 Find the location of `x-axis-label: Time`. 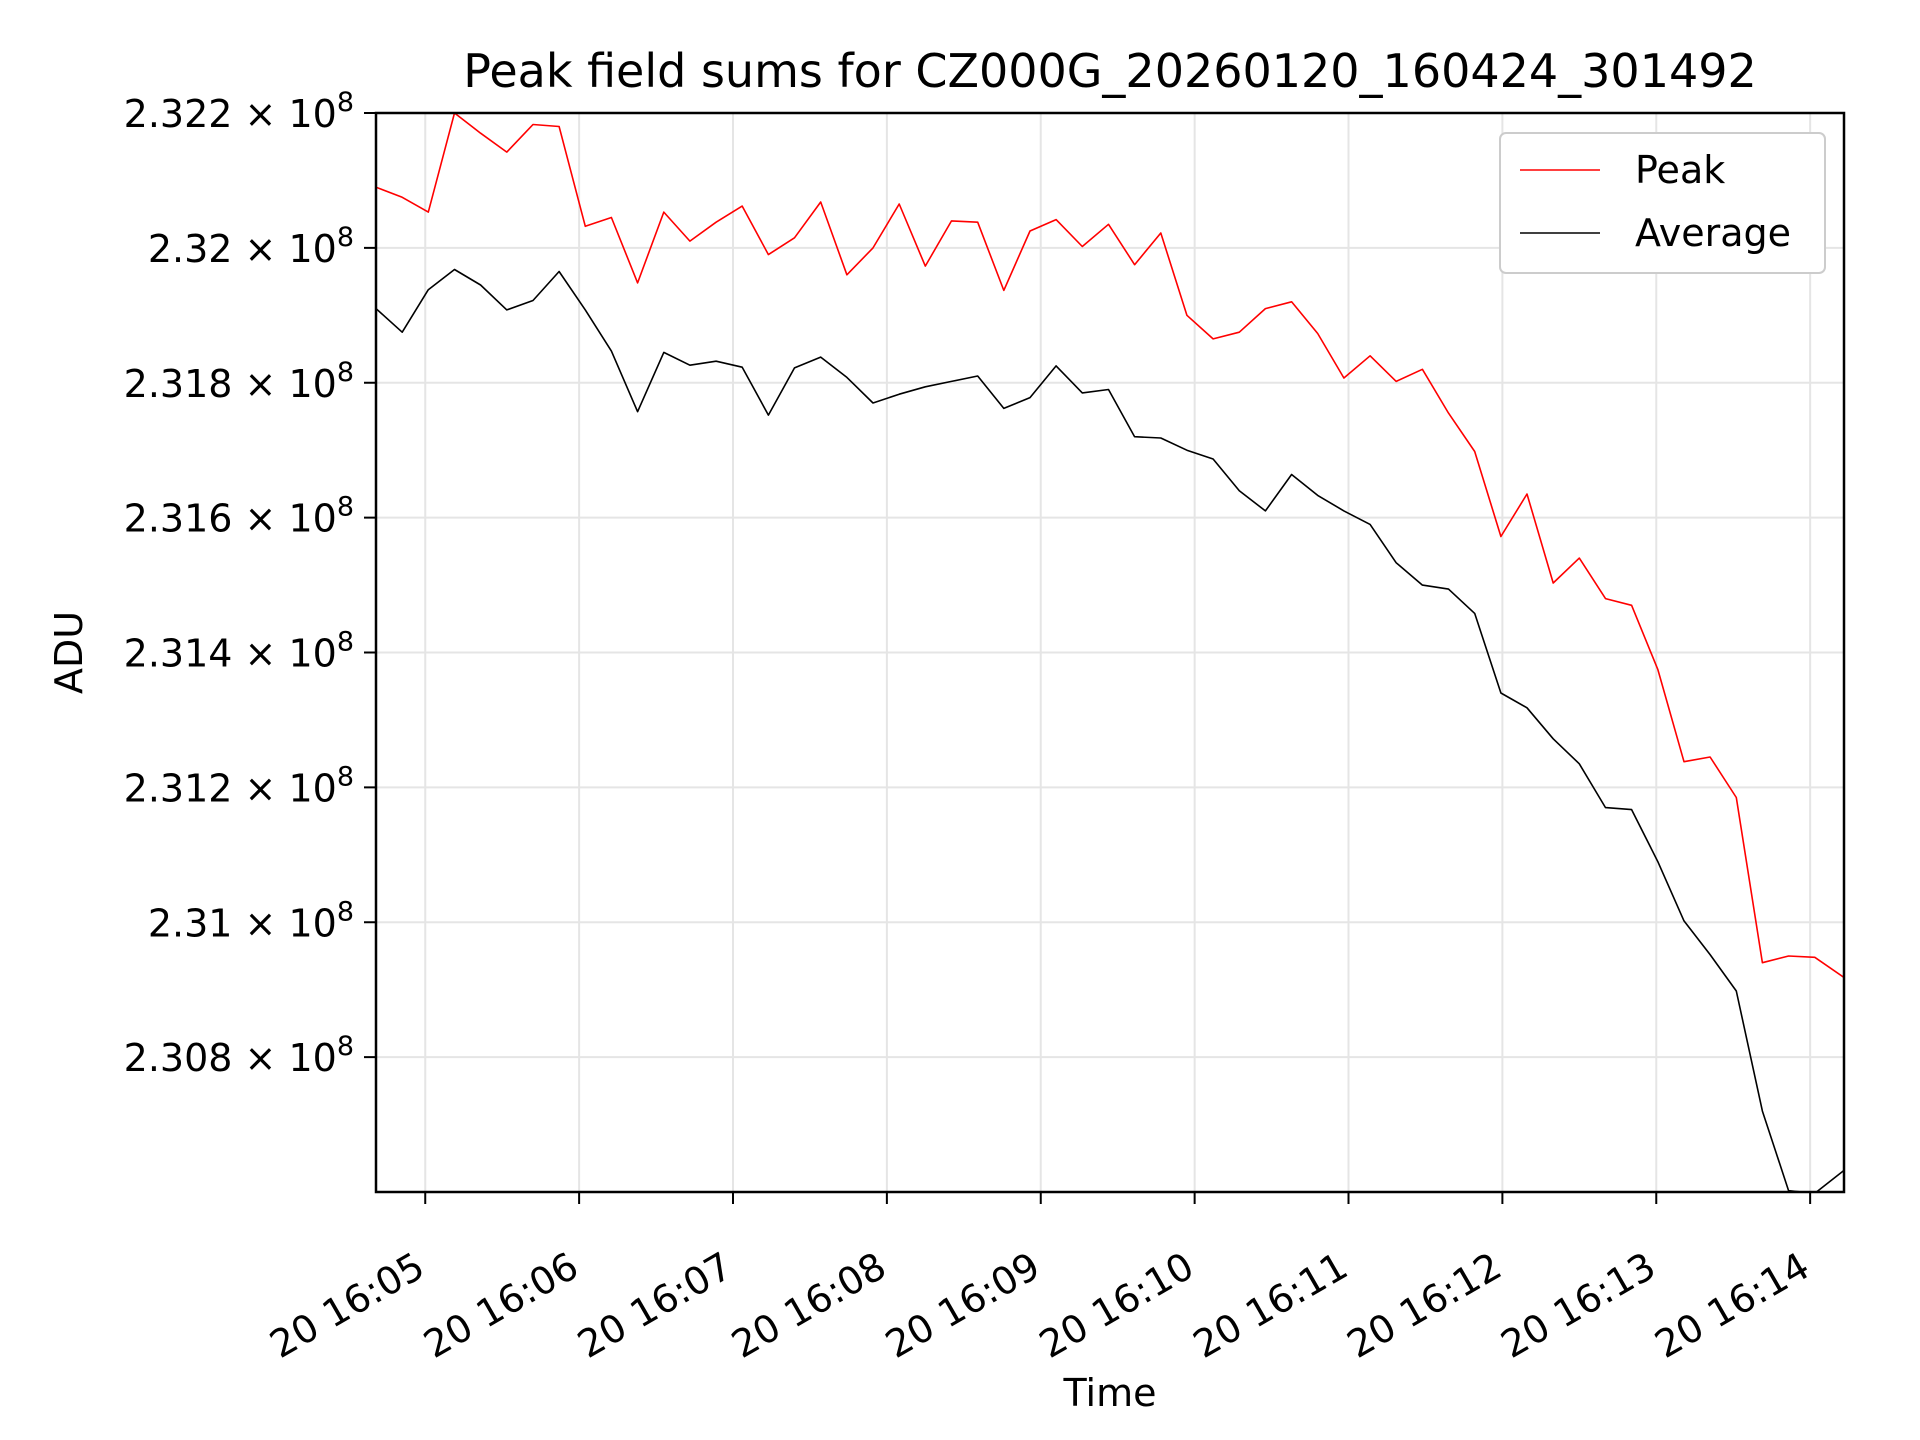

x-axis-label: Time is located at coordinates (1110, 1393).